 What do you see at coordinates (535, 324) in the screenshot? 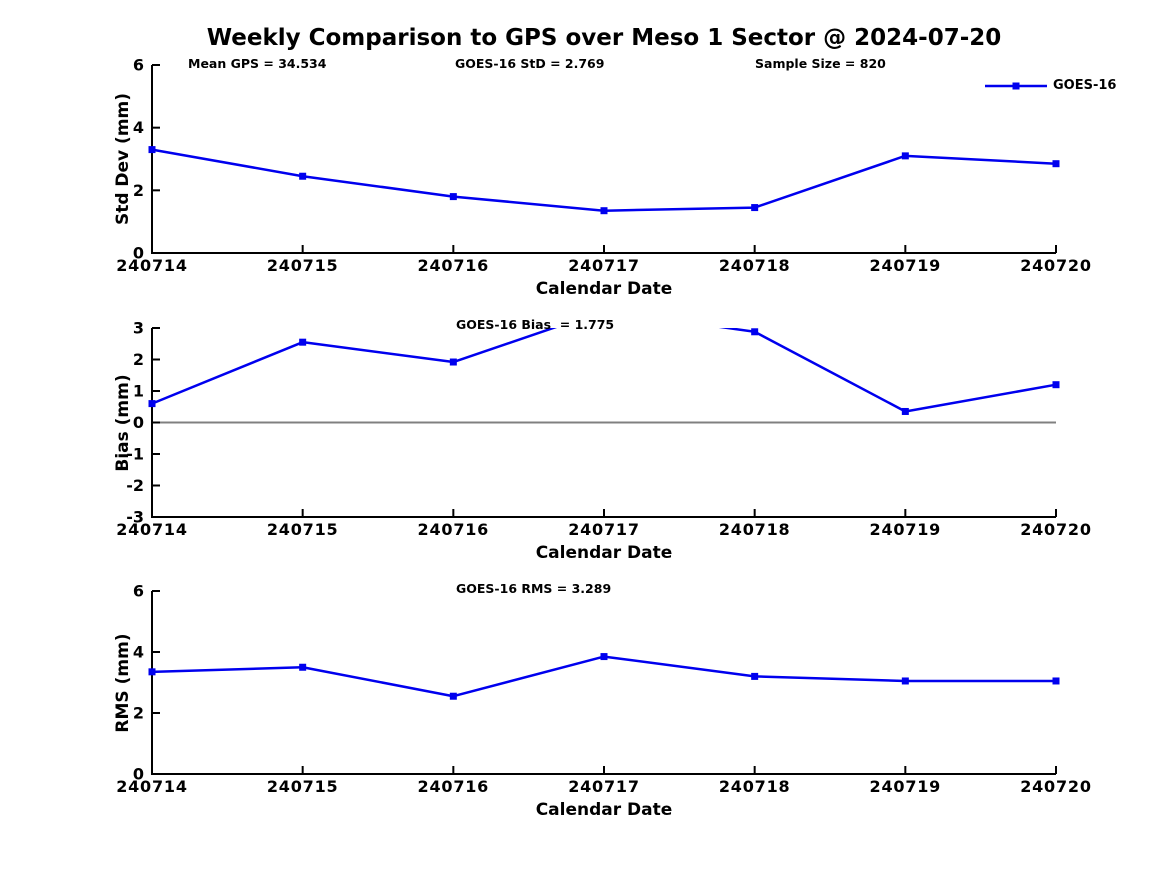
I see `goes16-bias-annotation: GOES-16 Bias = 1.775` at bounding box center [535, 324].